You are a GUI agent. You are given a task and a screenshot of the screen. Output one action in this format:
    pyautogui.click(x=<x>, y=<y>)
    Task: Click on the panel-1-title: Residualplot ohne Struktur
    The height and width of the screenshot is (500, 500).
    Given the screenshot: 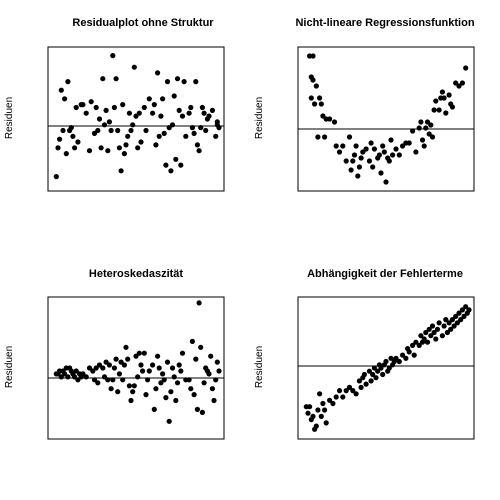 What is the action you would take?
    pyautogui.click(x=143, y=23)
    